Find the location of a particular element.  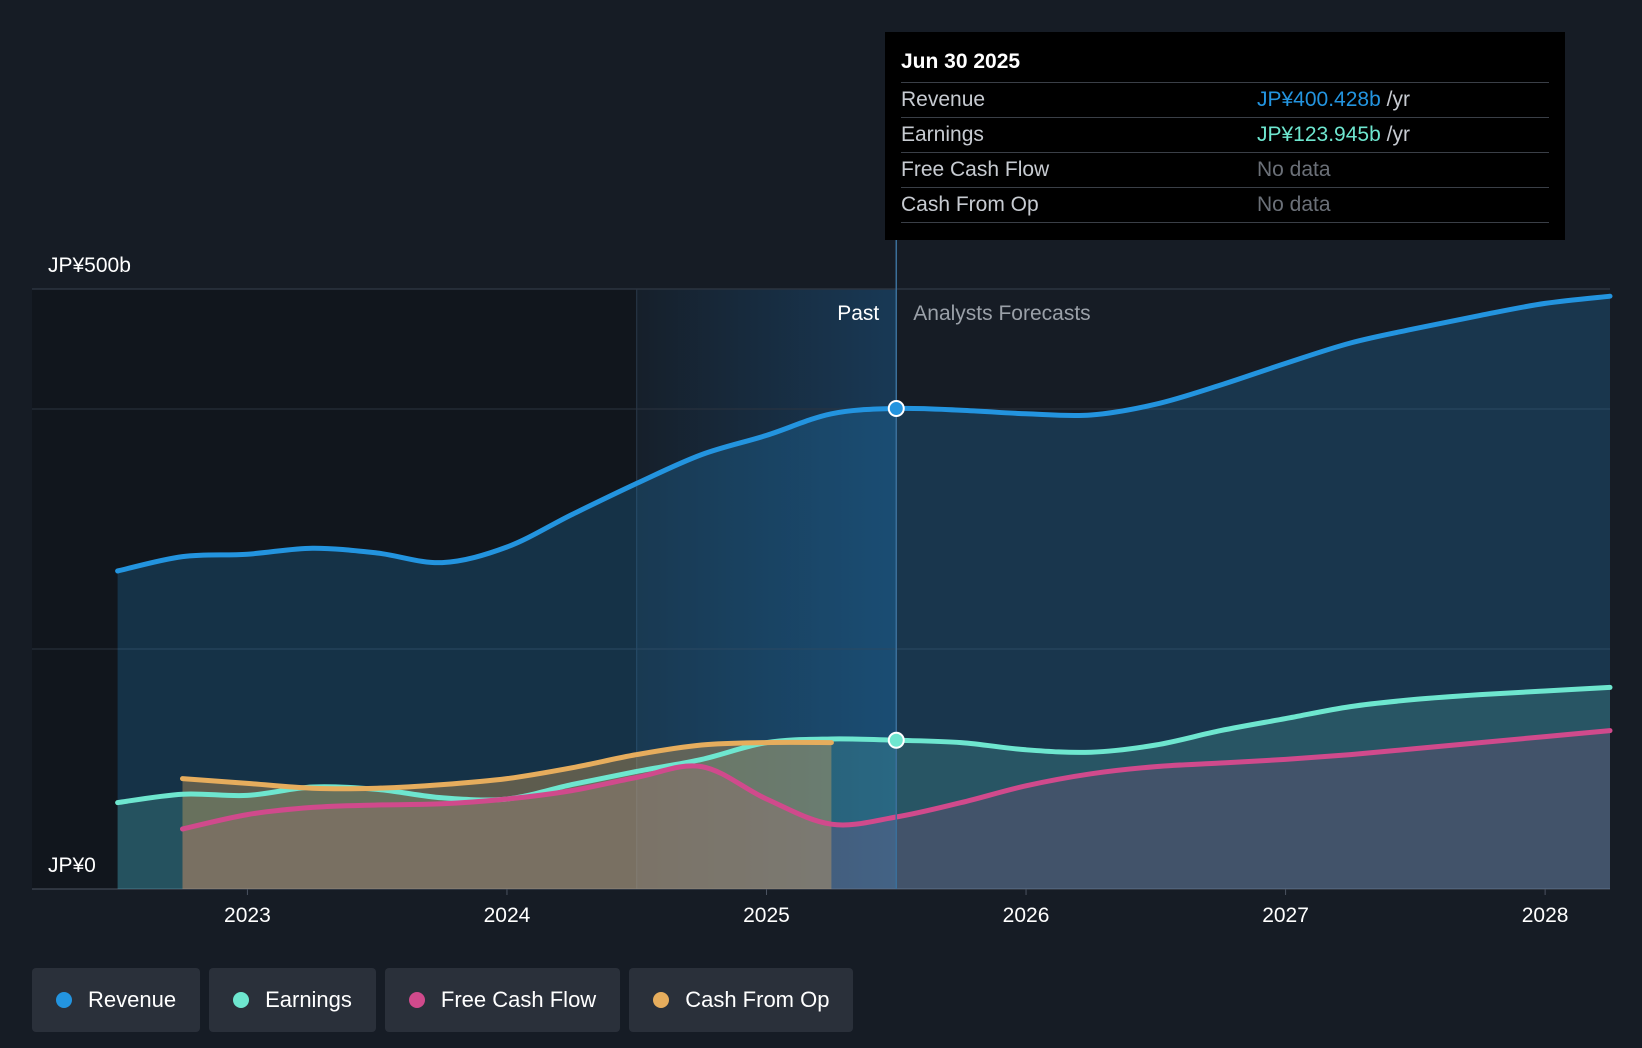

revenue-marker is located at coordinates (896, 408).